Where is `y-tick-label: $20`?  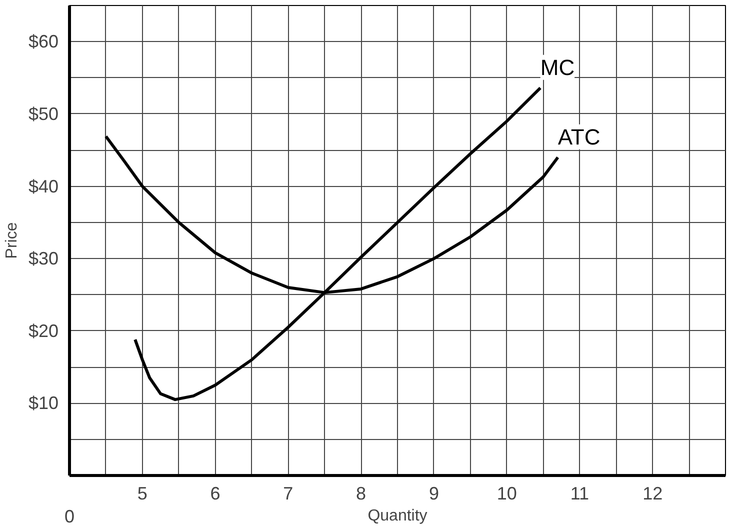
y-tick-label: $20 is located at coordinates (43, 330).